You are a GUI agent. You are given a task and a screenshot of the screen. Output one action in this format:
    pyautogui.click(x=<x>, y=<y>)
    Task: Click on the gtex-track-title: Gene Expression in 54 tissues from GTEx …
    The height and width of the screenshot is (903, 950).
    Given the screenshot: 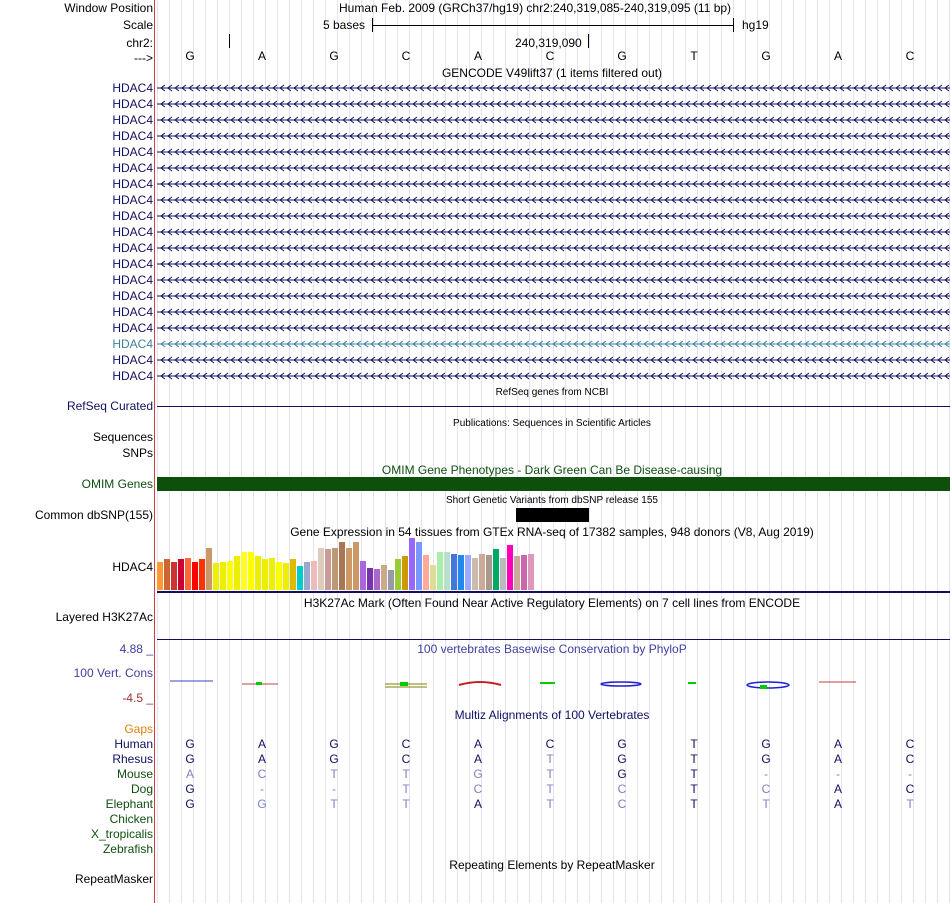 What is the action you would take?
    pyautogui.click(x=552, y=532)
    